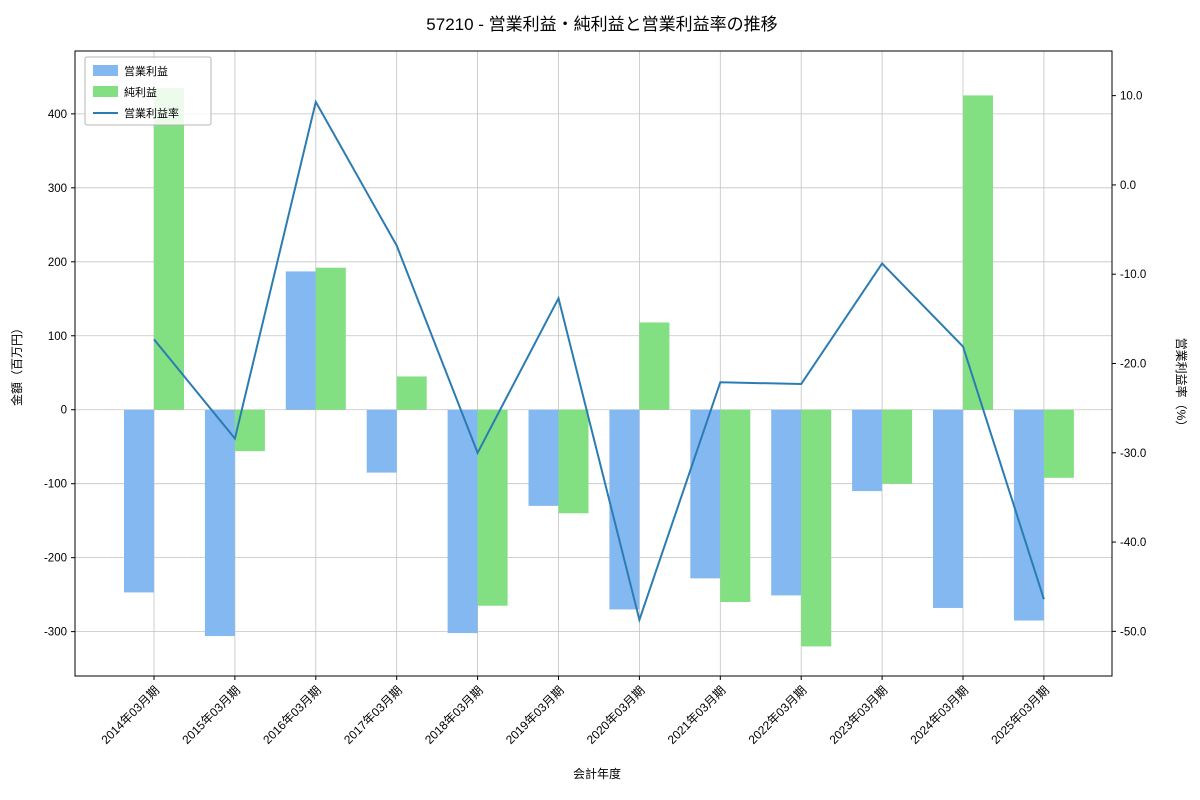  Describe the element at coordinates (454, 715) in the screenshot. I see `x-tick-label: 2018年03月期` at that location.